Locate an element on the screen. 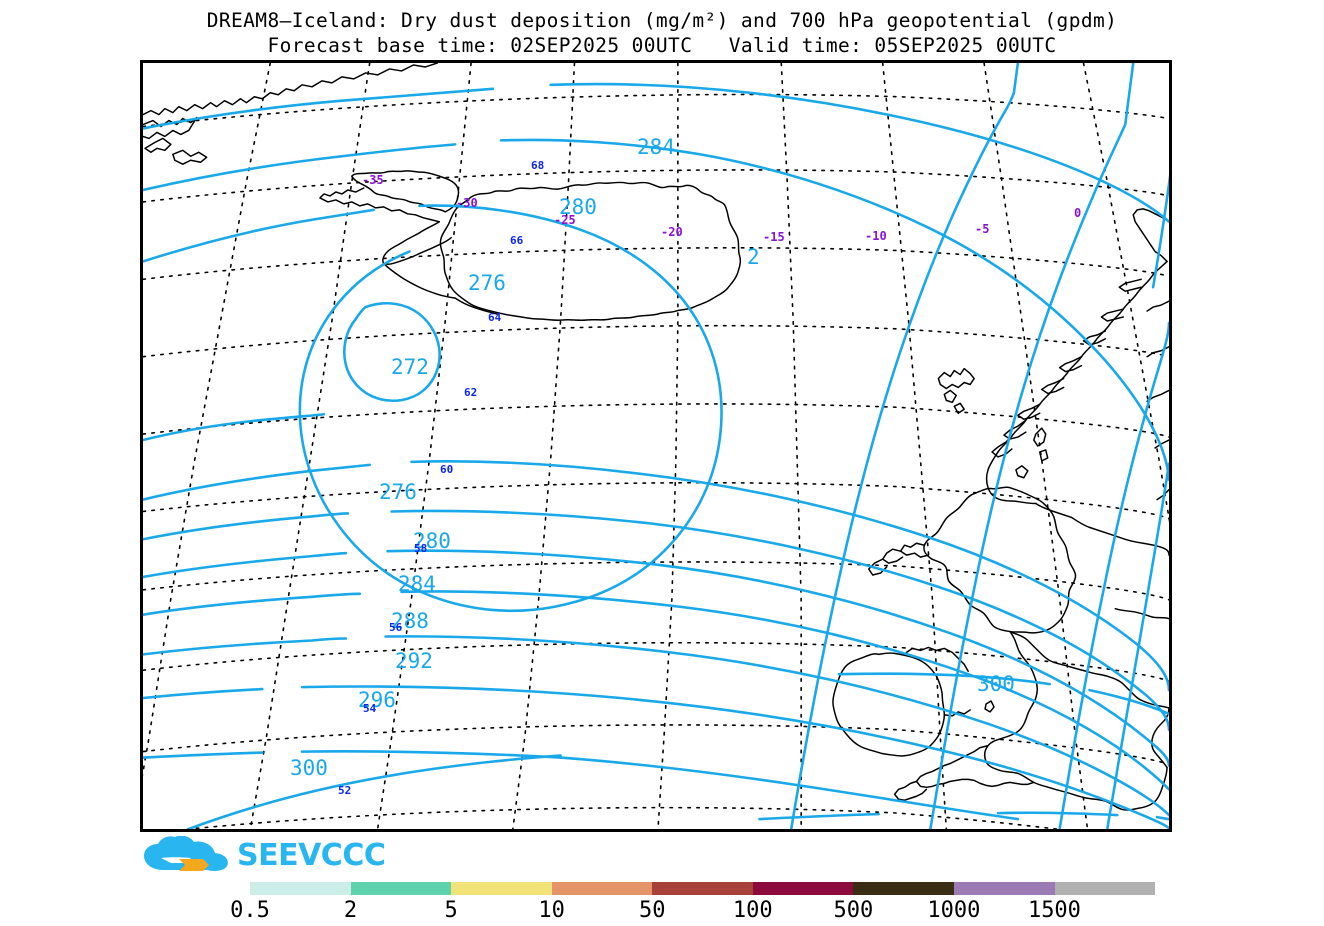 Image resolution: width=1324 pixels, height=926 pixels. colorbar-tick-0.5: 0.5 is located at coordinates (250, 910).